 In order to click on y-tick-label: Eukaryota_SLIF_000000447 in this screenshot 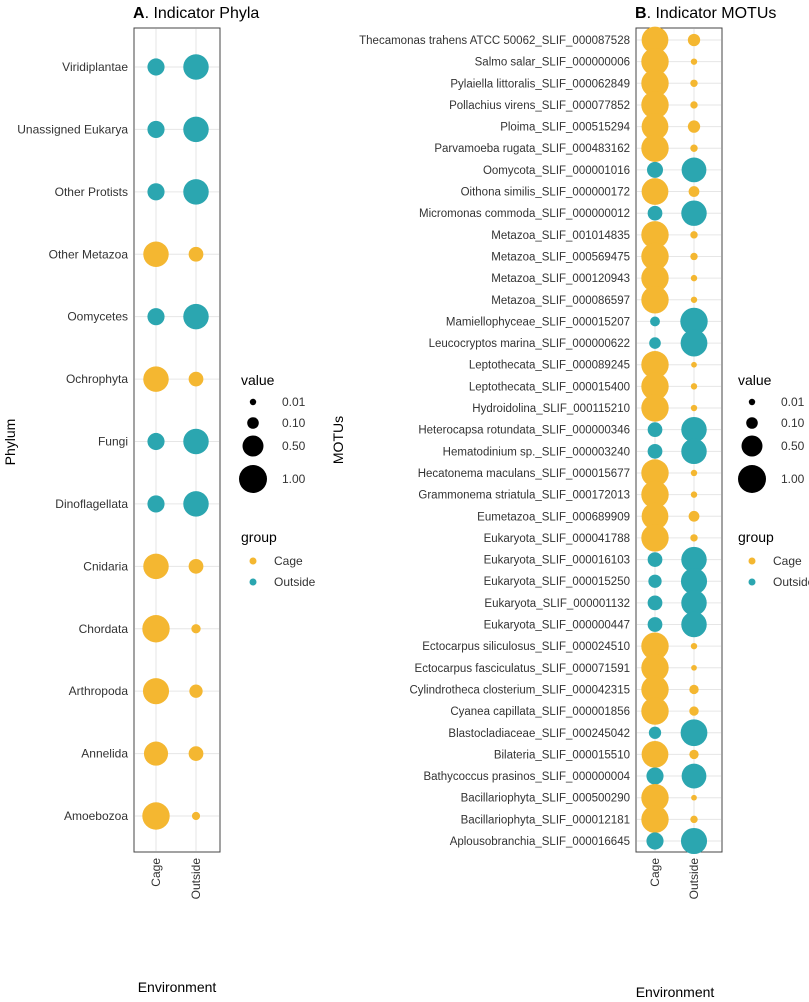, I will do `click(557, 626)`.